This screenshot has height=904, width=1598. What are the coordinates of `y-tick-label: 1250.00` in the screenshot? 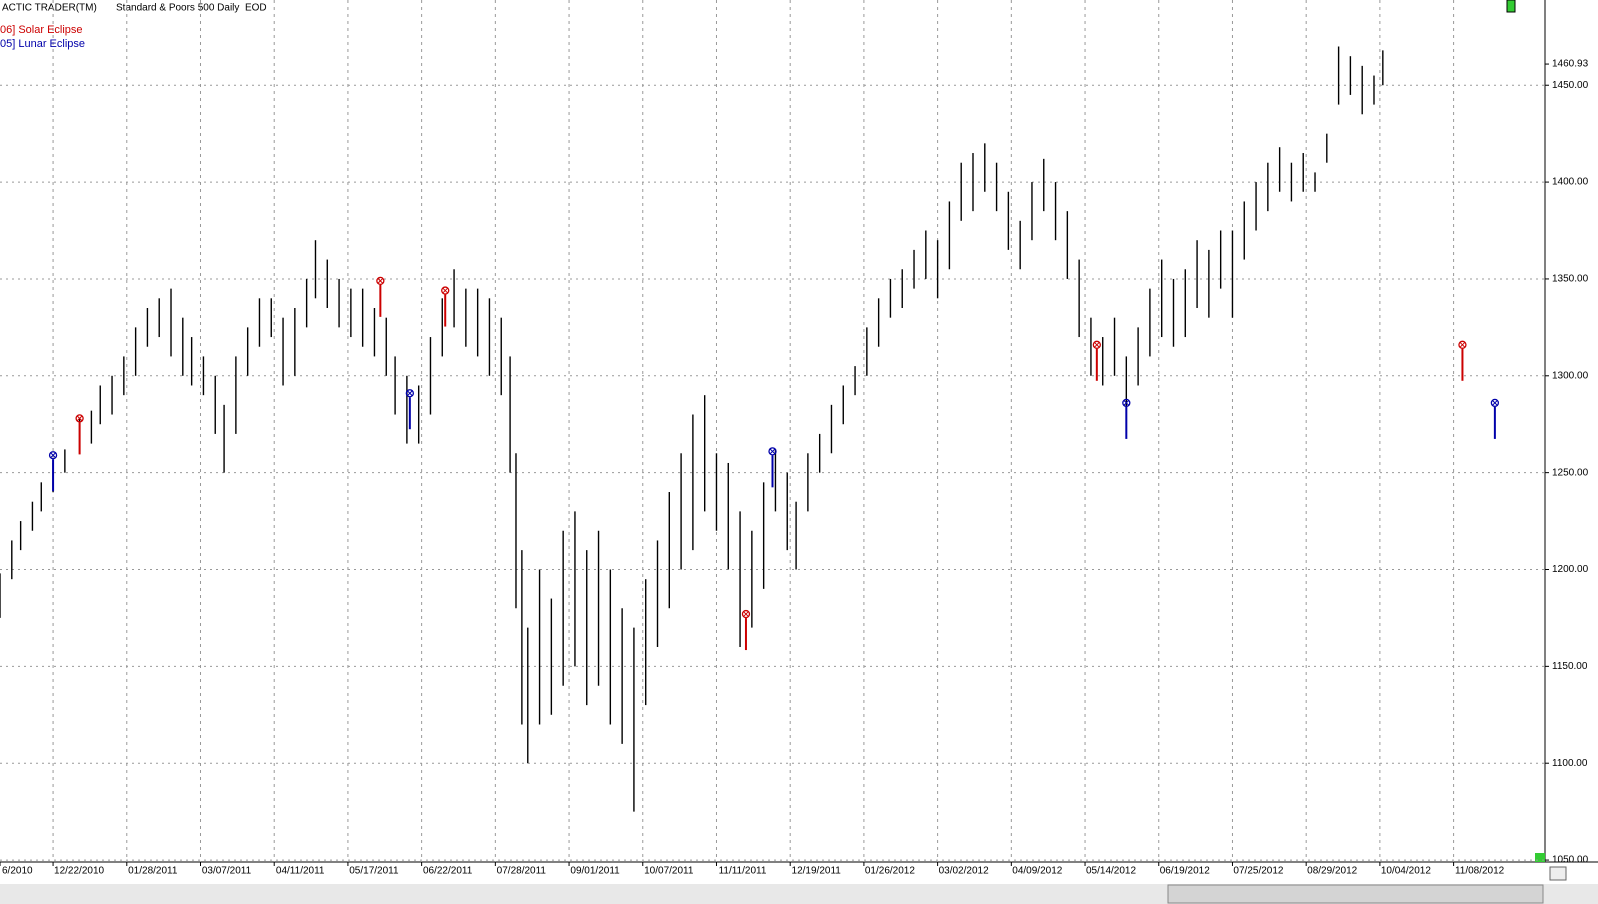 It's located at (1570, 472).